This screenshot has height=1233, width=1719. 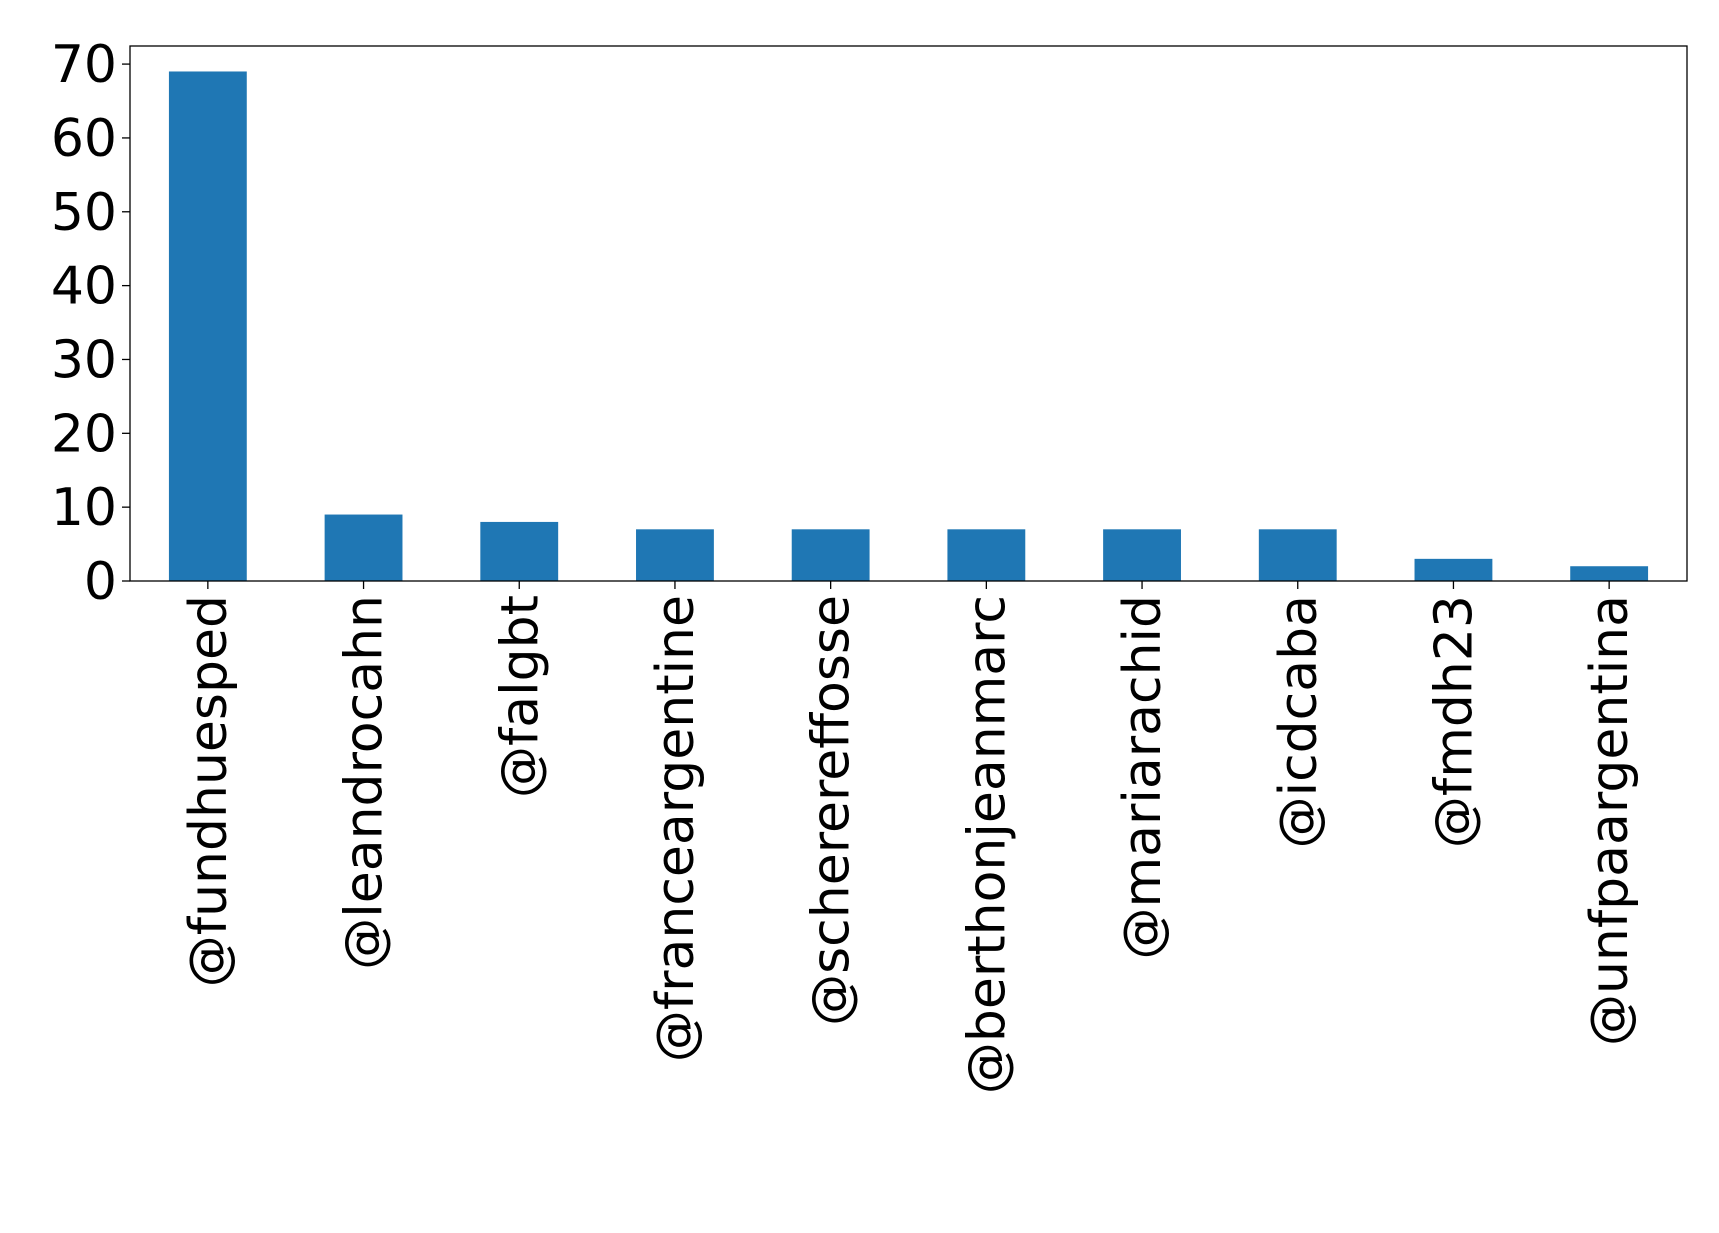 What do you see at coordinates (84, 65) in the screenshot?
I see `y-tick-label: 70` at bounding box center [84, 65].